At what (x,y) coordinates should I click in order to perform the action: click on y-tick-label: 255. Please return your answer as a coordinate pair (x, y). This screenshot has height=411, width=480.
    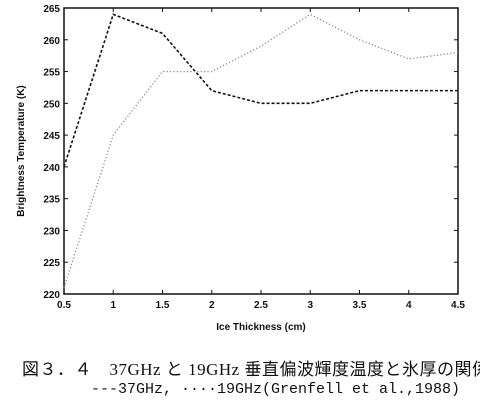
    Looking at the image, I should click on (51, 73).